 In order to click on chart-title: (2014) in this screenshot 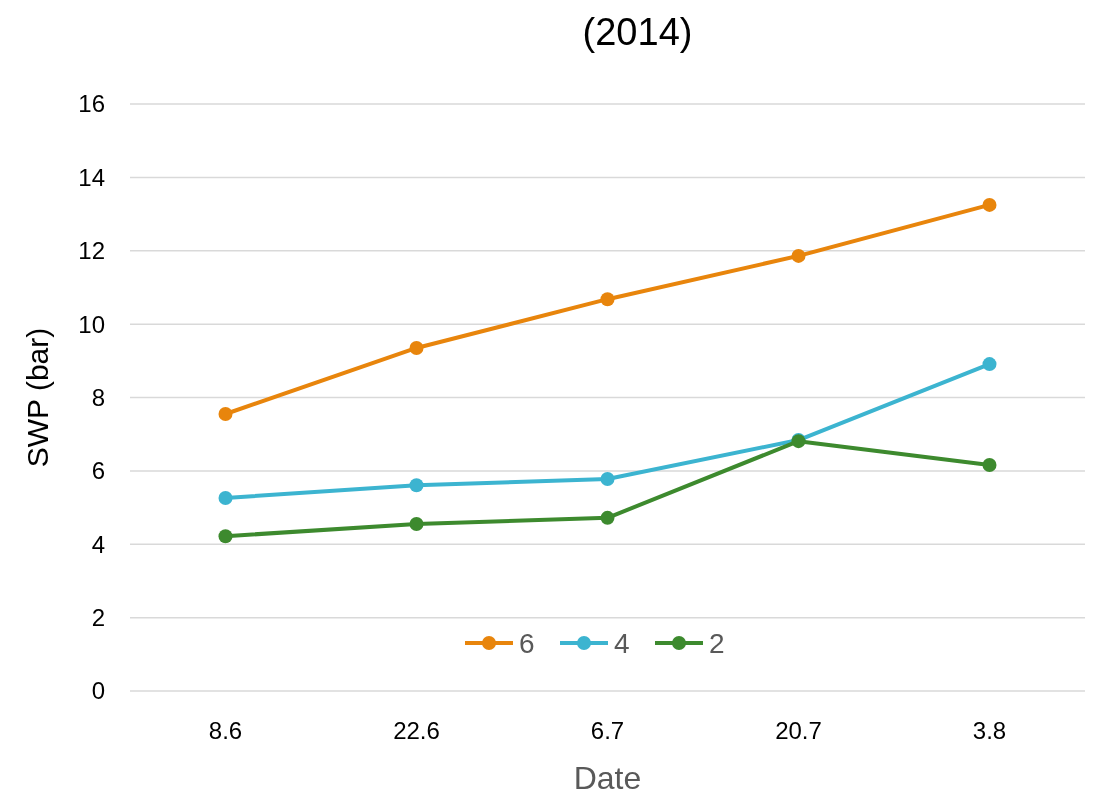, I will do `click(637, 32)`.